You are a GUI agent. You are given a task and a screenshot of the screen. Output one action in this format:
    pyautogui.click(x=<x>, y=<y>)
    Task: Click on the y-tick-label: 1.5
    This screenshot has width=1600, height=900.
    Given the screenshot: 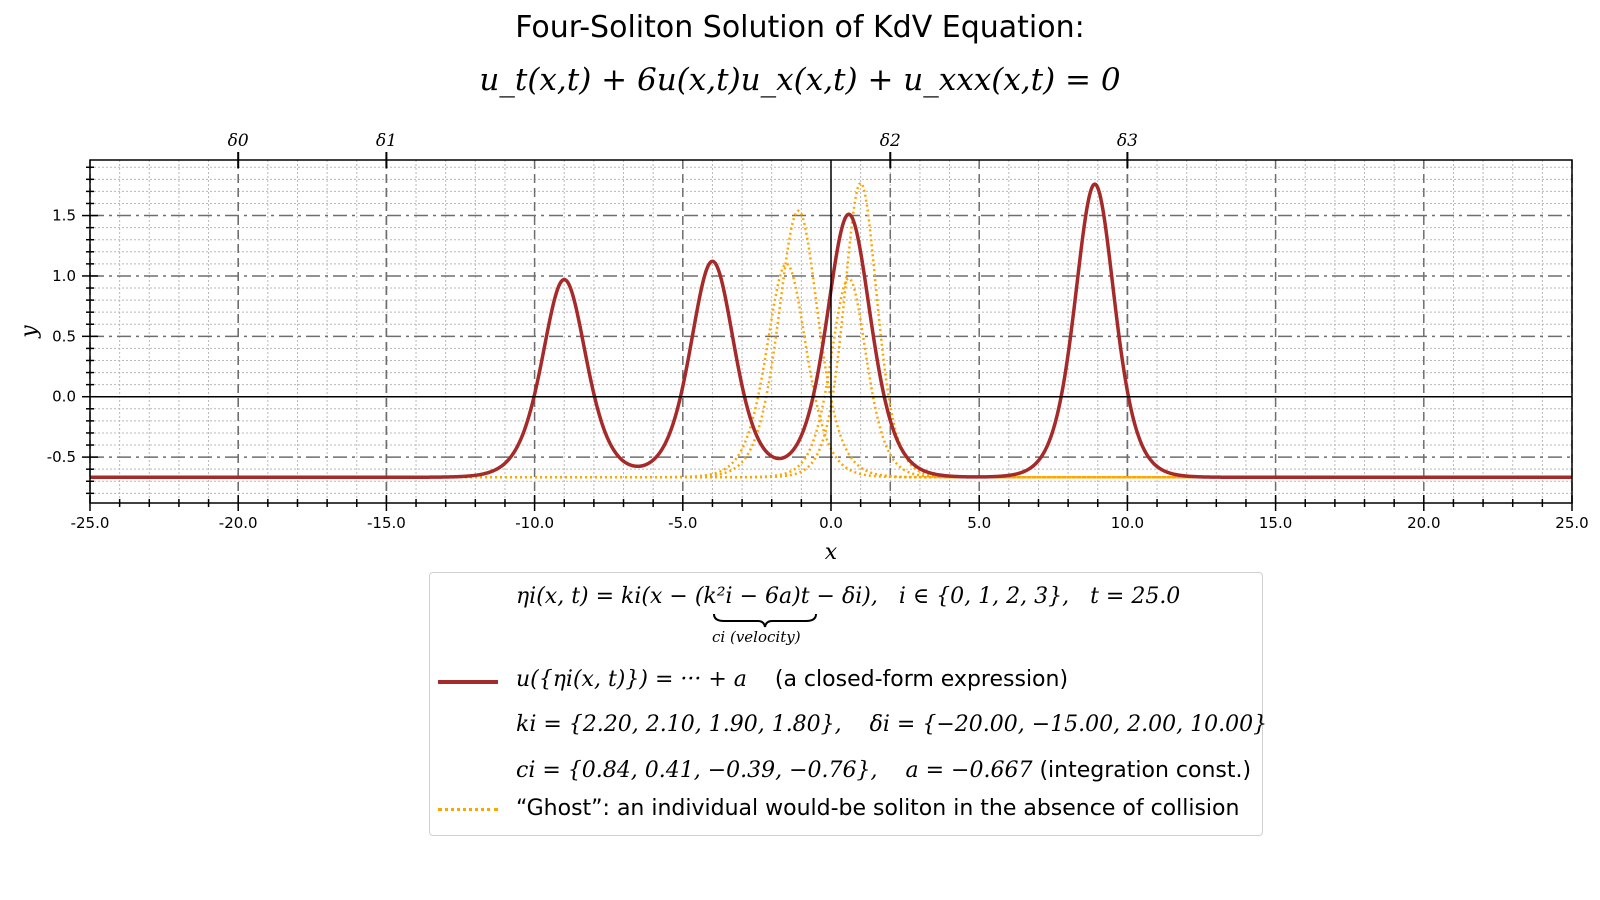 What is the action you would take?
    pyautogui.click(x=64, y=216)
    